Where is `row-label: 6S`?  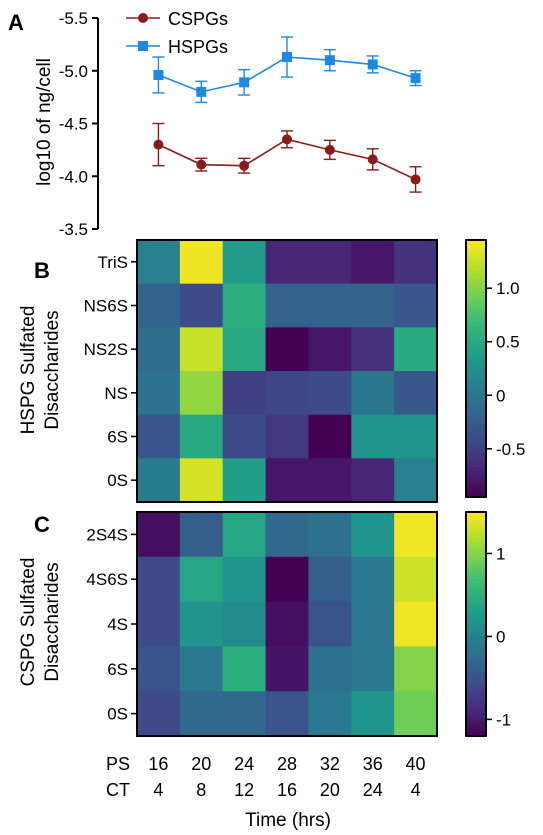 row-label: 6S is located at coordinates (117, 437).